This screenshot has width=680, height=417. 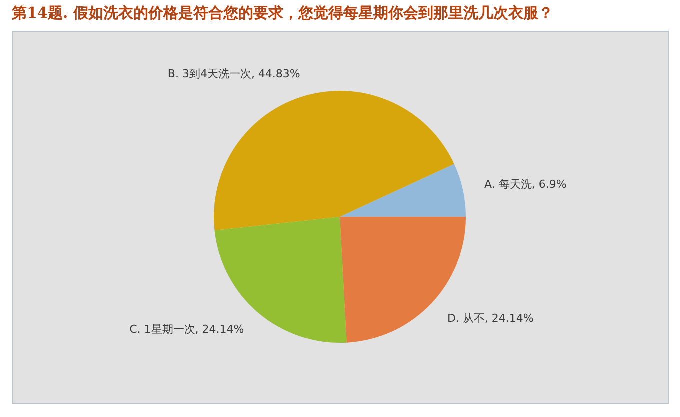 What do you see at coordinates (525, 185) in the screenshot?
I see `slice-label: A. 每天洗, 6.9%` at bounding box center [525, 185].